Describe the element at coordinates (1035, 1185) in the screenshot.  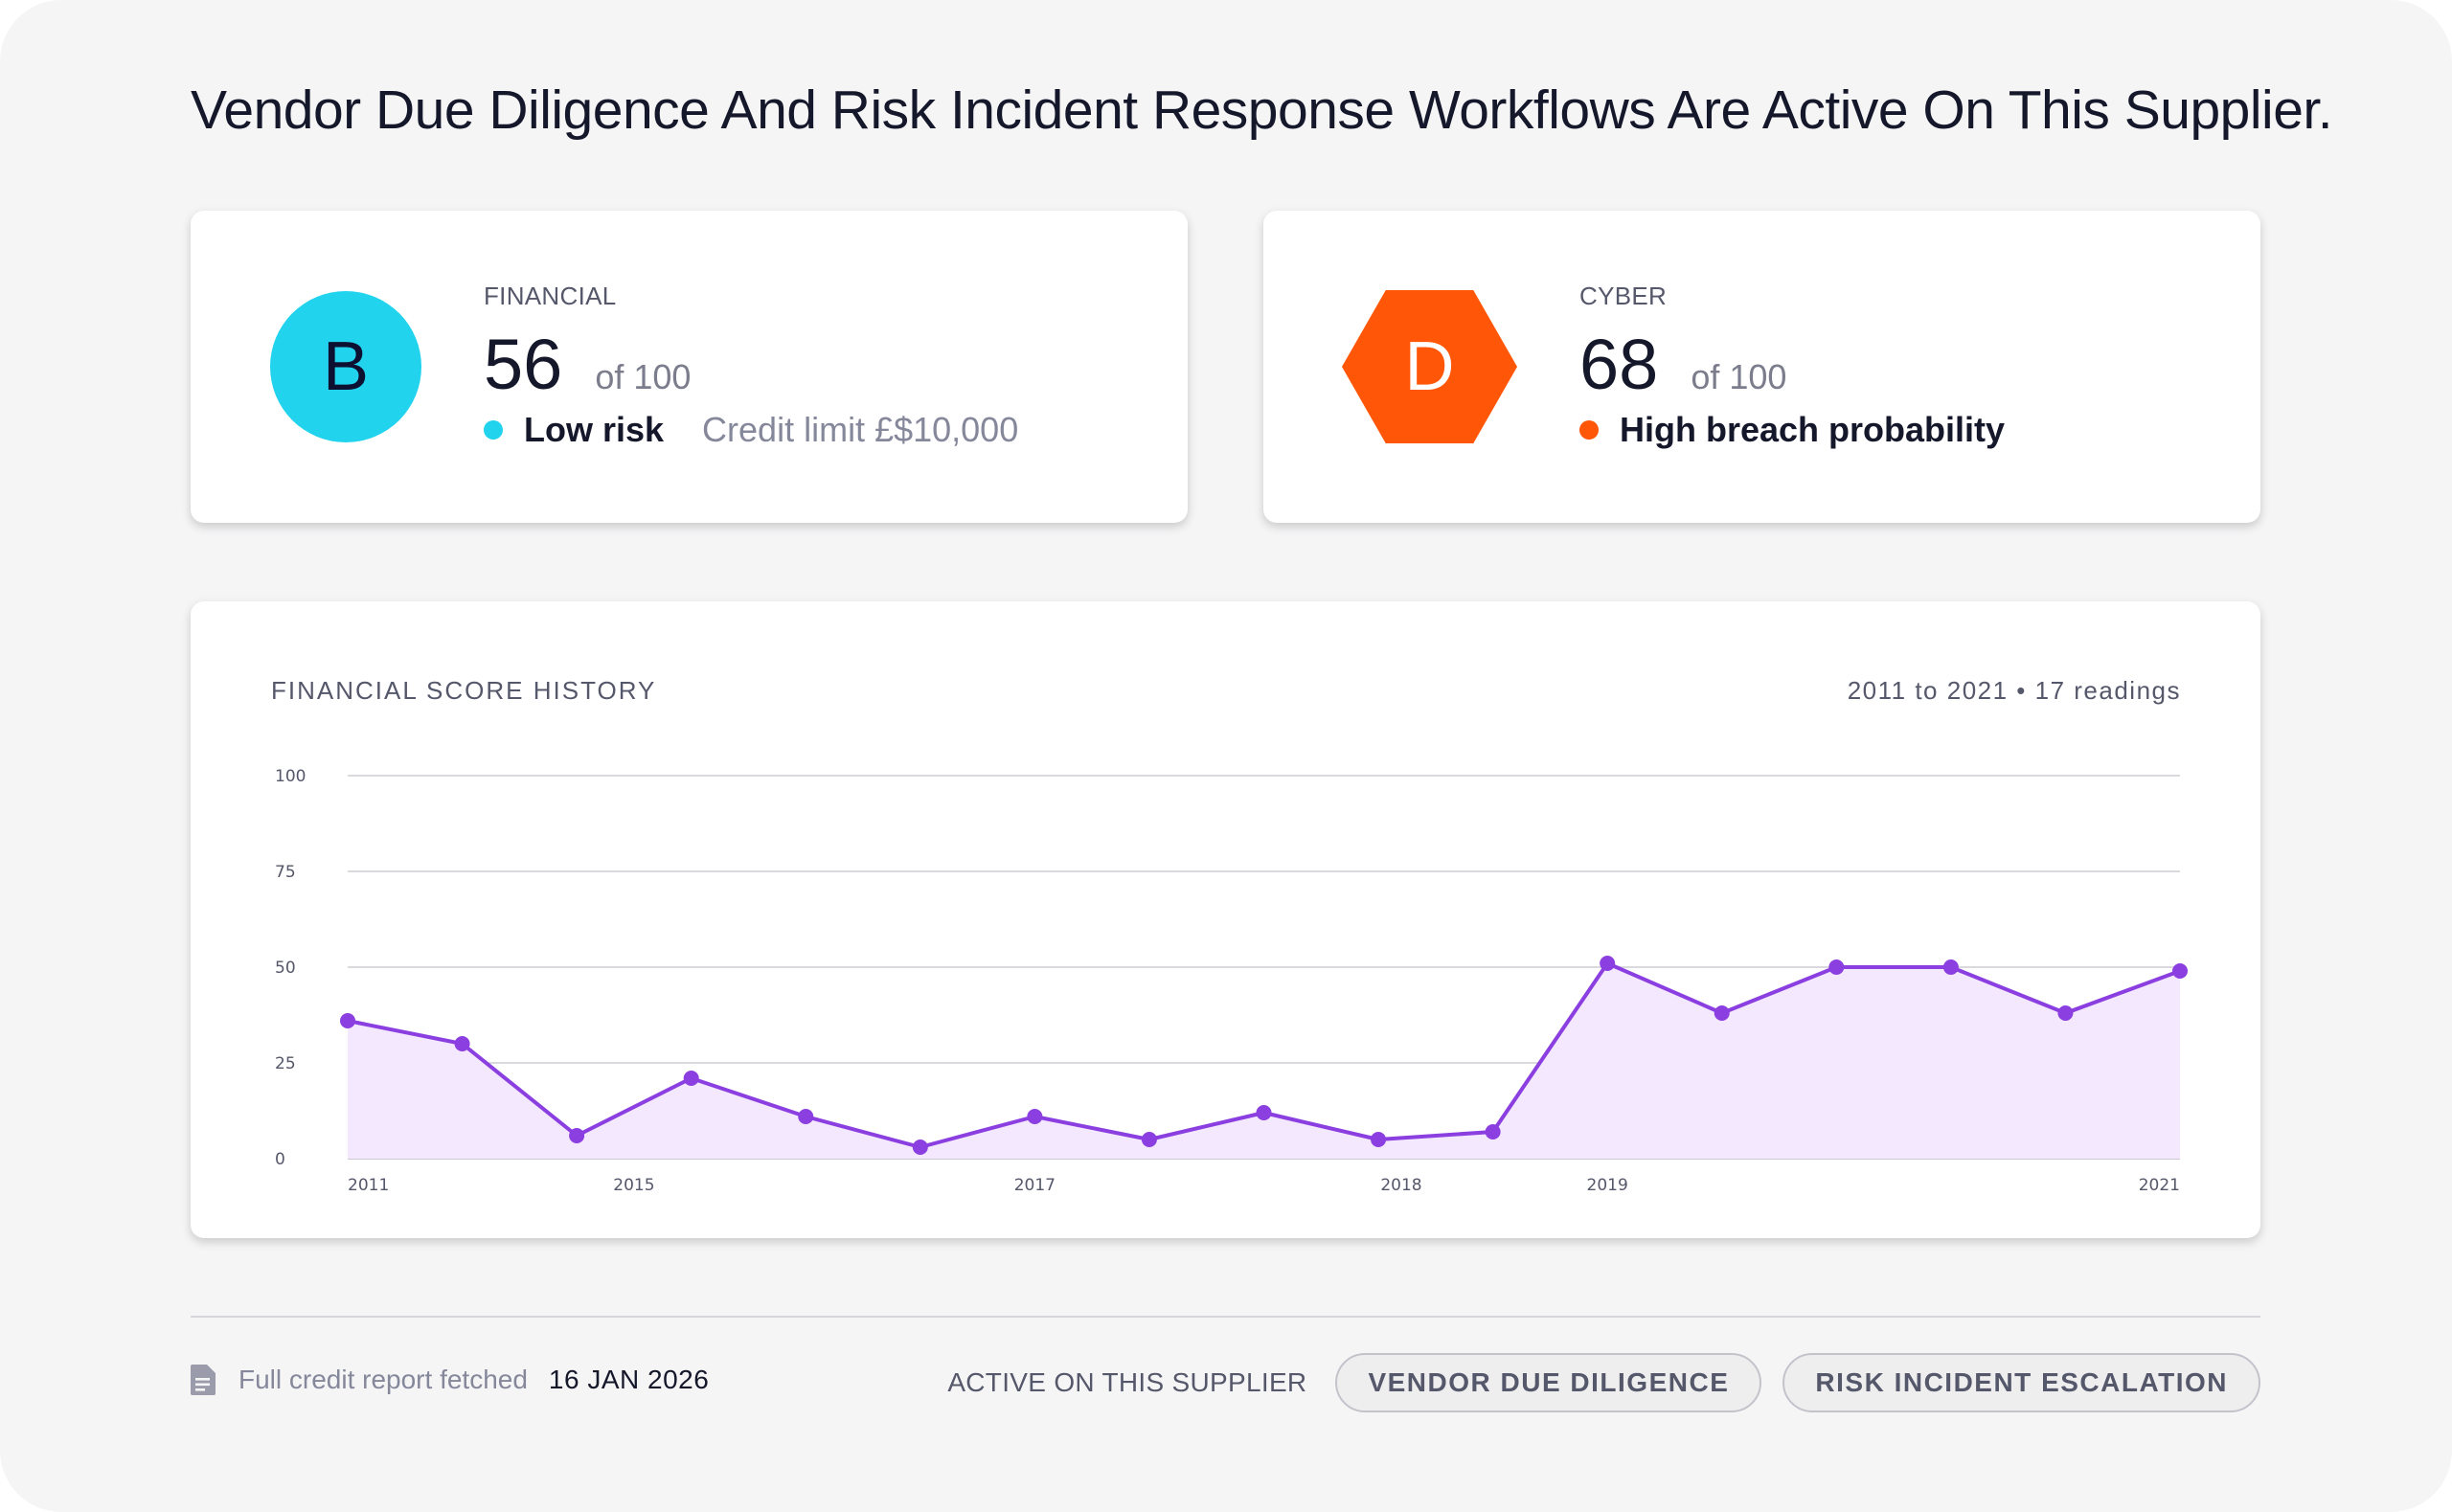
I see `x-tick-label-2017: 2017` at that location.